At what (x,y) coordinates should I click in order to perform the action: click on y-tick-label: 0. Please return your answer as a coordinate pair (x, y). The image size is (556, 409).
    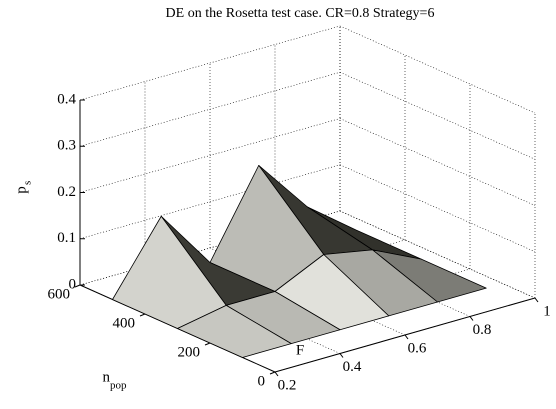
    Looking at the image, I should click on (262, 381).